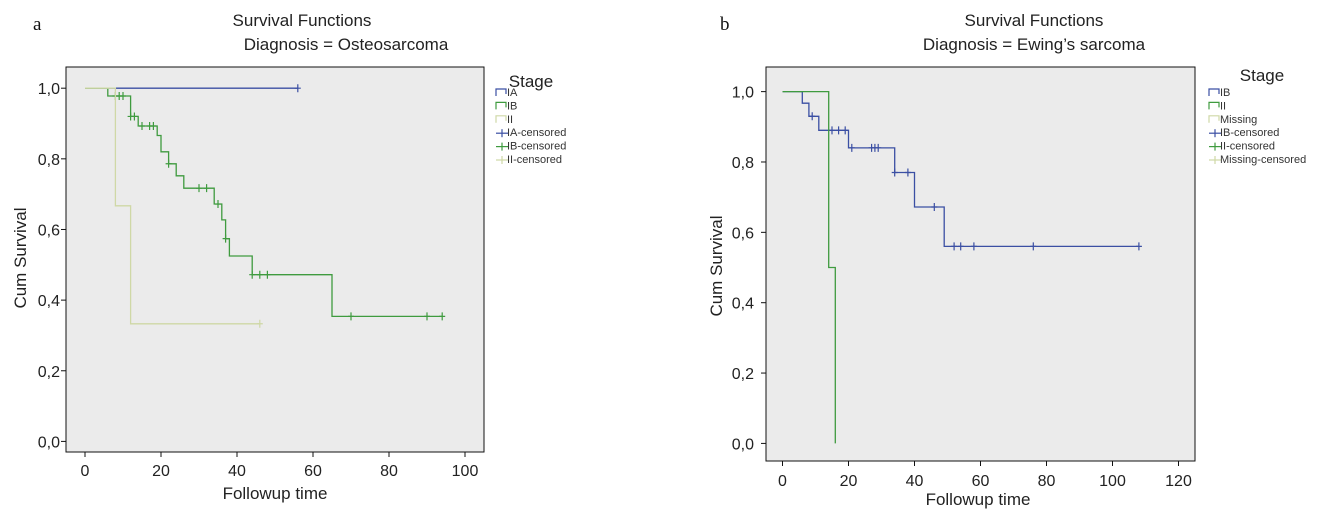 This screenshot has height=512, width=1320. I want to click on censor-mark-ii, so click(259, 323).